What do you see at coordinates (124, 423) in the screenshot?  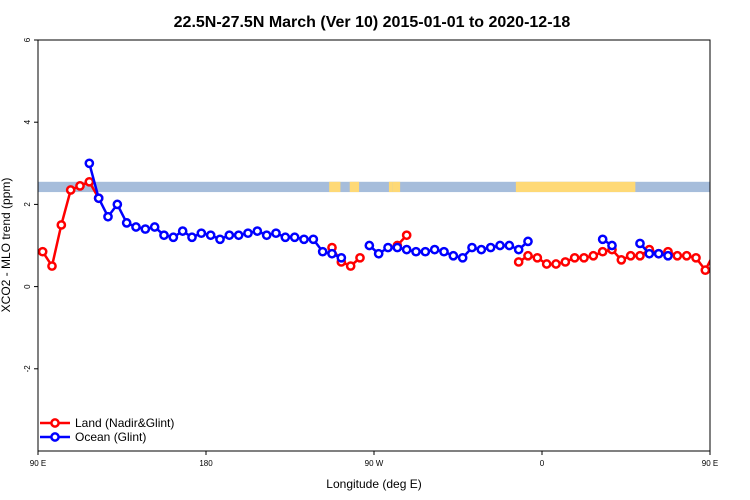 I see `legend-label: Land (Nadir&Glint)` at bounding box center [124, 423].